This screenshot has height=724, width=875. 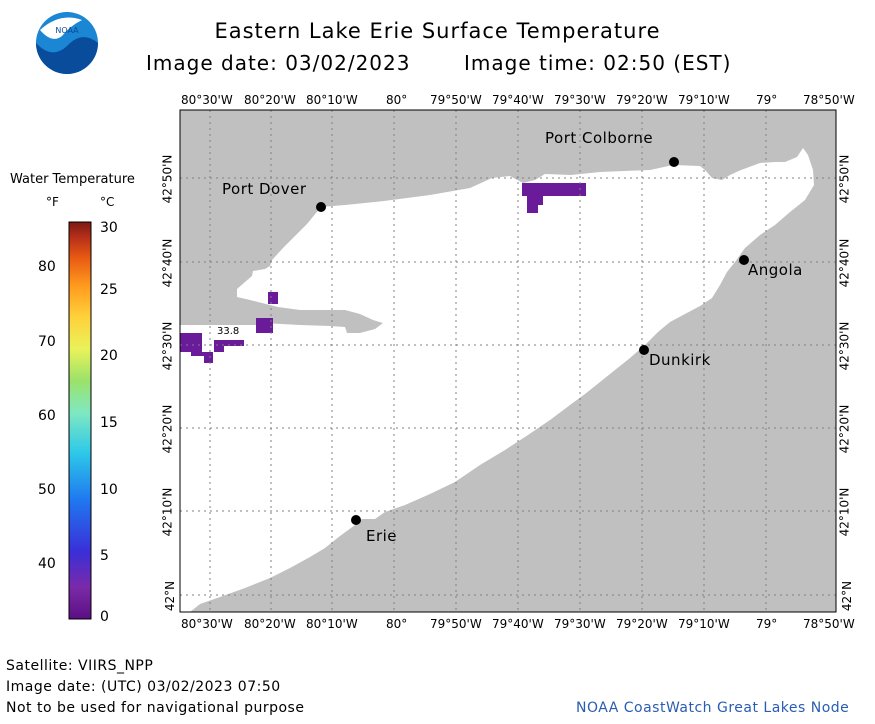 What do you see at coordinates (356, 520) in the screenshot?
I see `city-marker-erie` at bounding box center [356, 520].